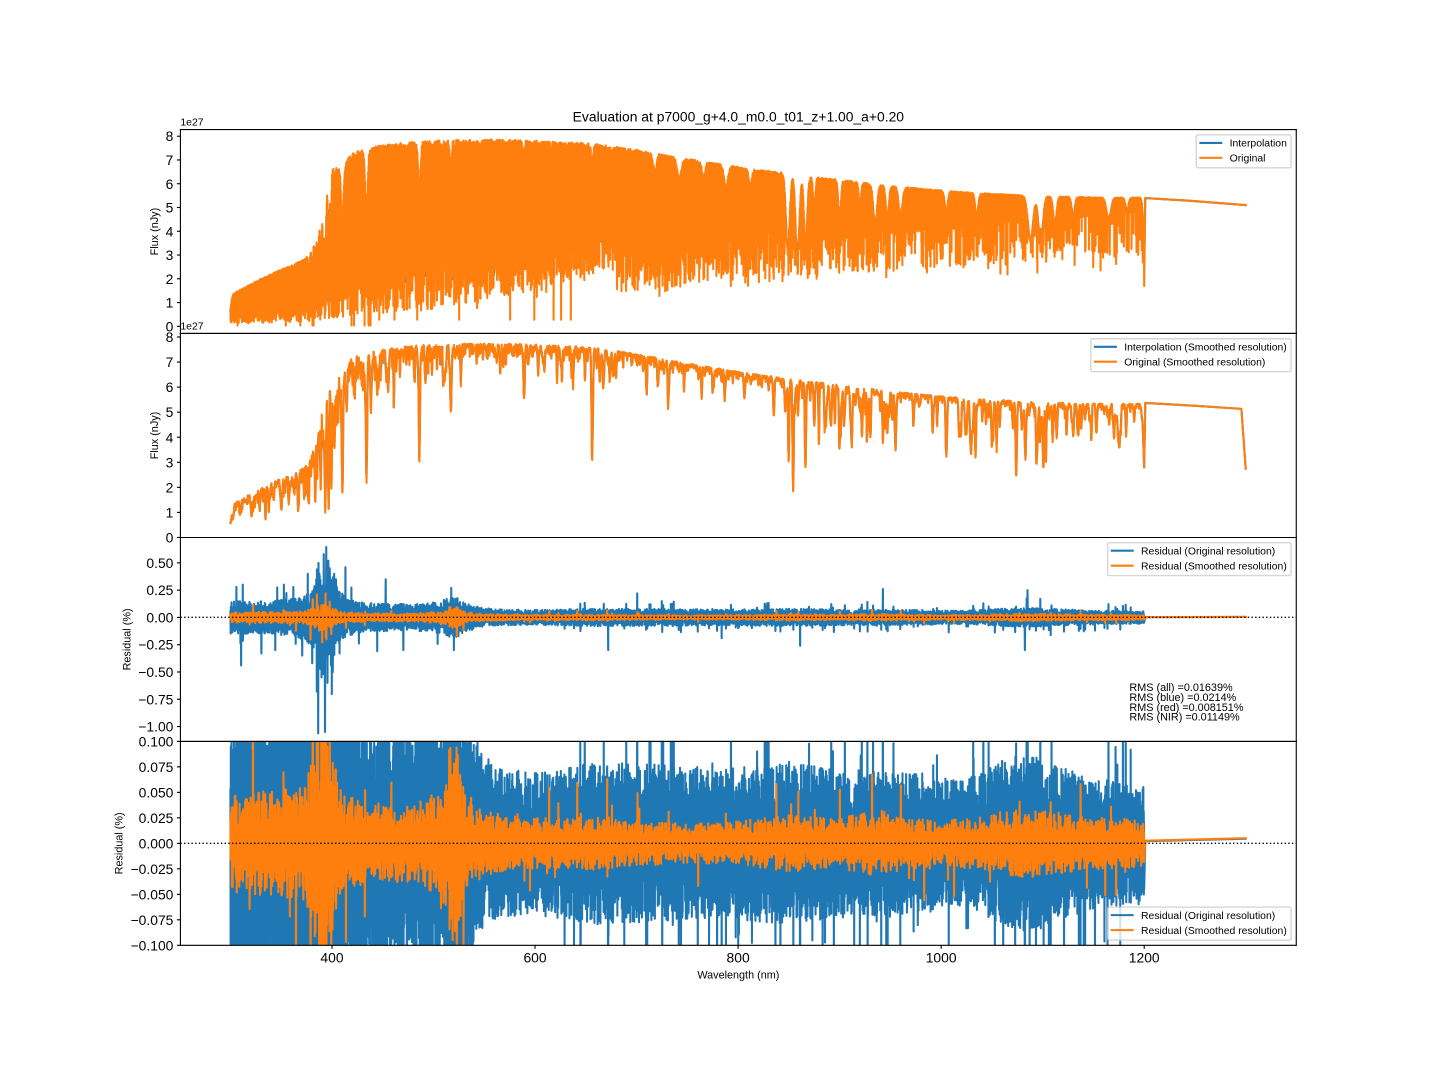 The width and height of the screenshot is (1440, 1080). Describe the element at coordinates (534, 957) in the screenshot. I see `svg-text: 600` at that location.